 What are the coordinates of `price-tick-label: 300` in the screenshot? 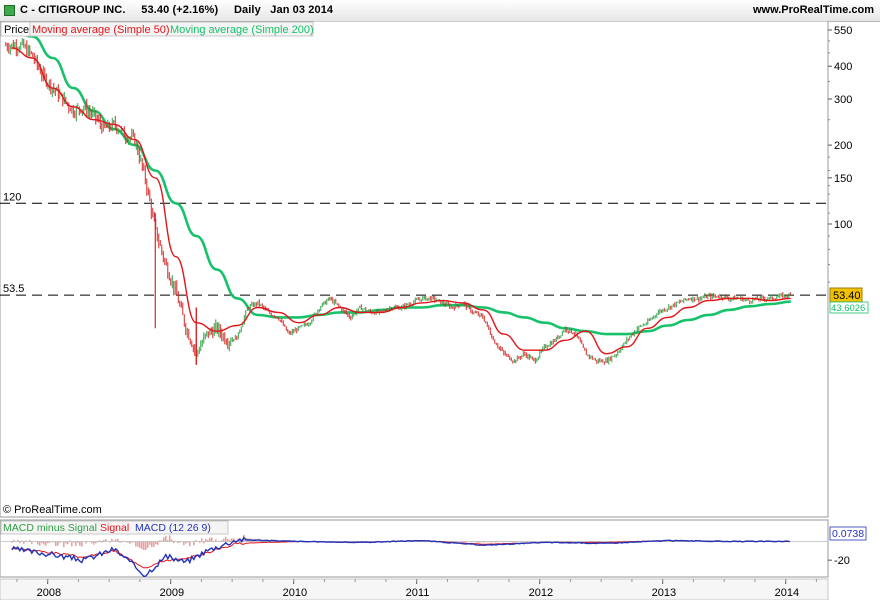 It's located at (843, 100).